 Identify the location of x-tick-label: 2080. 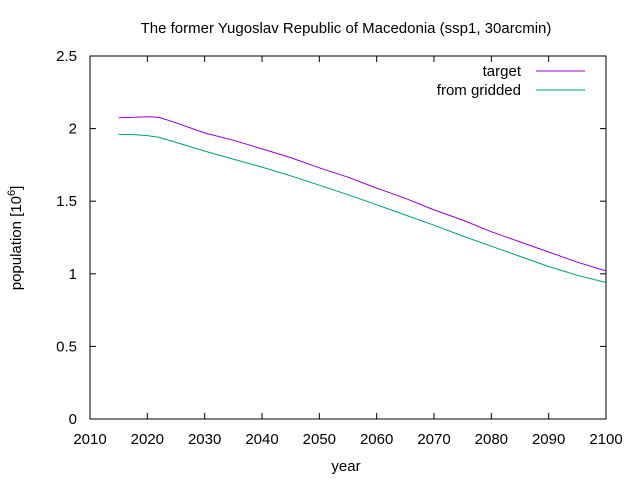
(491, 439).